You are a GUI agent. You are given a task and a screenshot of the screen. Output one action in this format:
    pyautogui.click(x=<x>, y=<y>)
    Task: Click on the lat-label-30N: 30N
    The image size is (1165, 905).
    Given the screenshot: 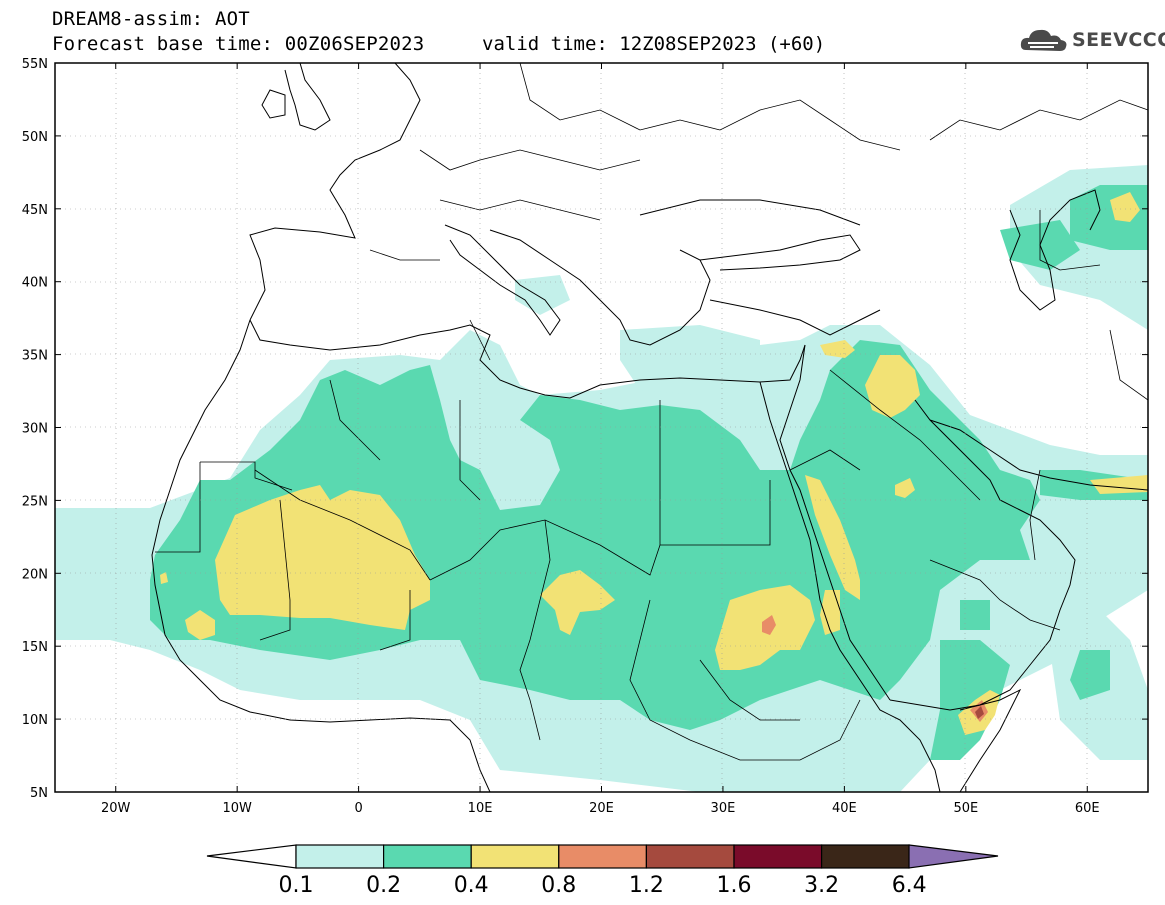 What is the action you would take?
    pyautogui.click(x=35, y=429)
    